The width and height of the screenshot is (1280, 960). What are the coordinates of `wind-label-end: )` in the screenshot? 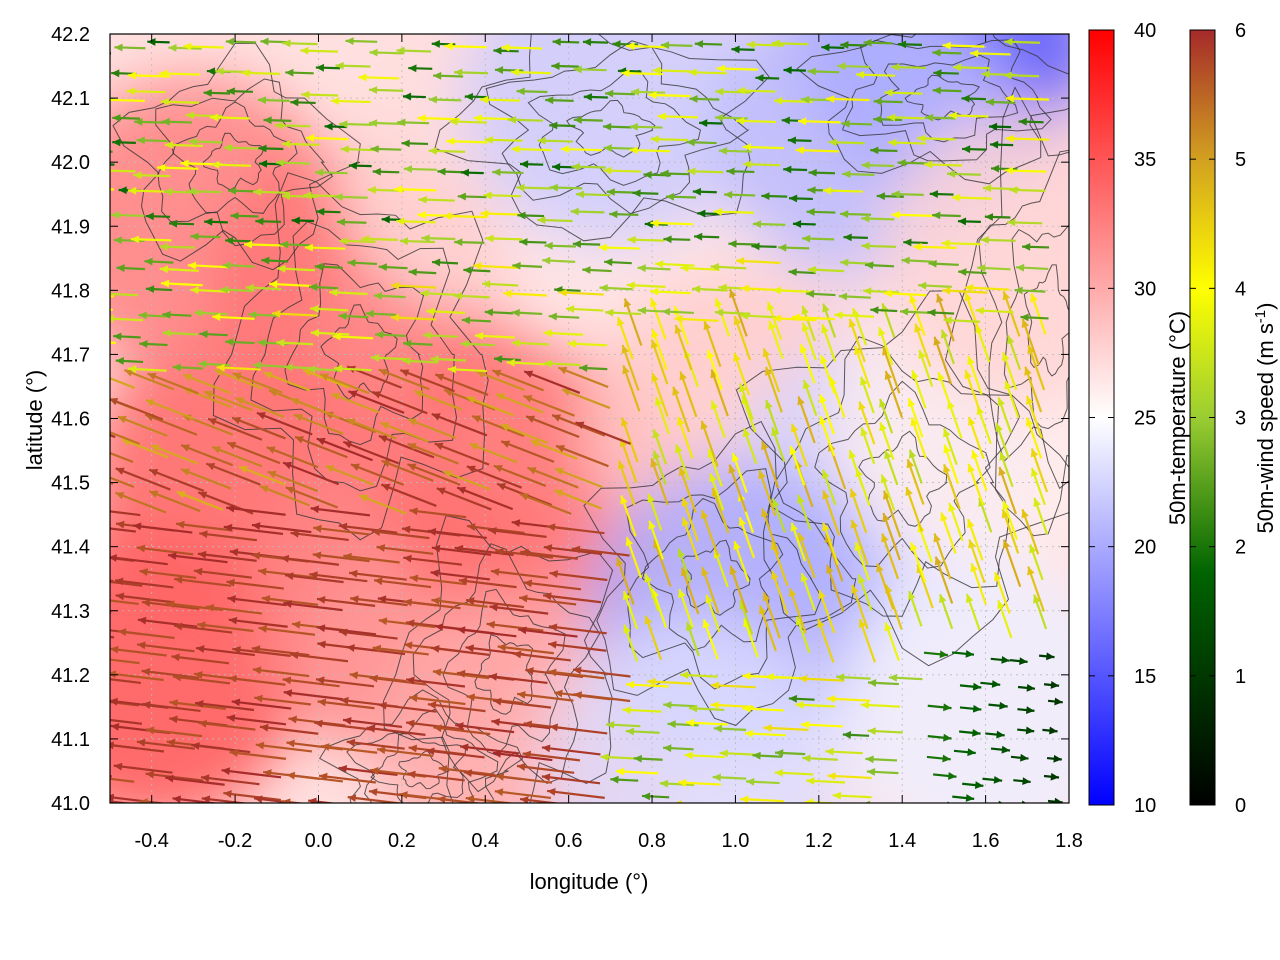 It's located at (1265, 306).